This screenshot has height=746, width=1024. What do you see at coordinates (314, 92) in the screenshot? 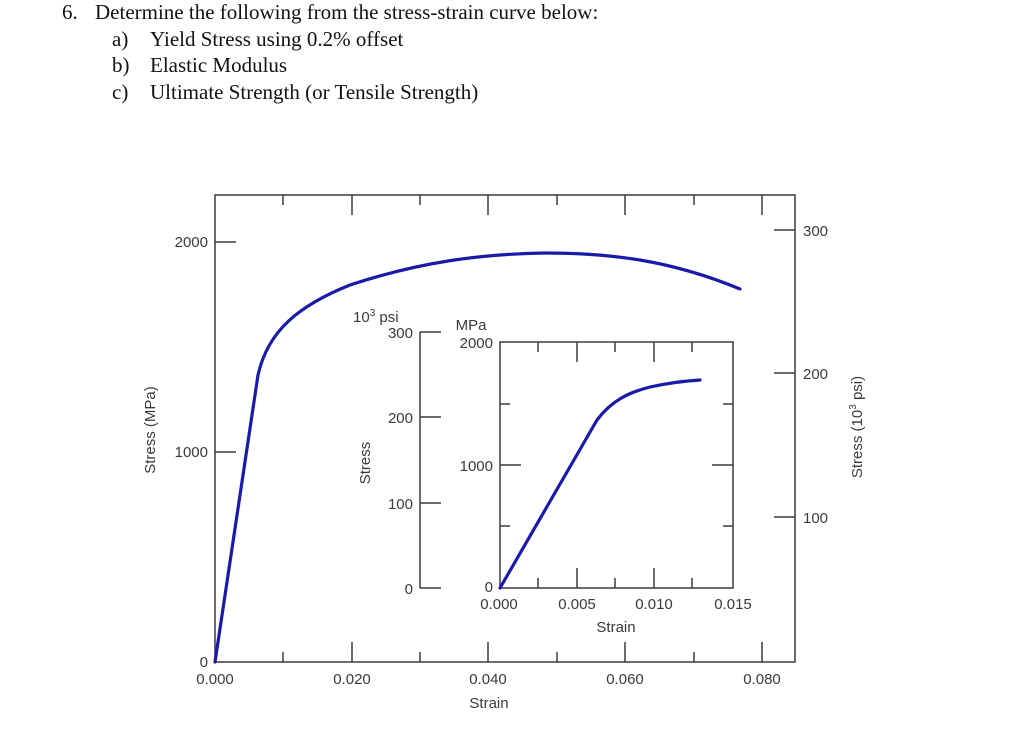
I see `item-text: Ultimate Strength (or Tensile Strength)` at bounding box center [314, 92].